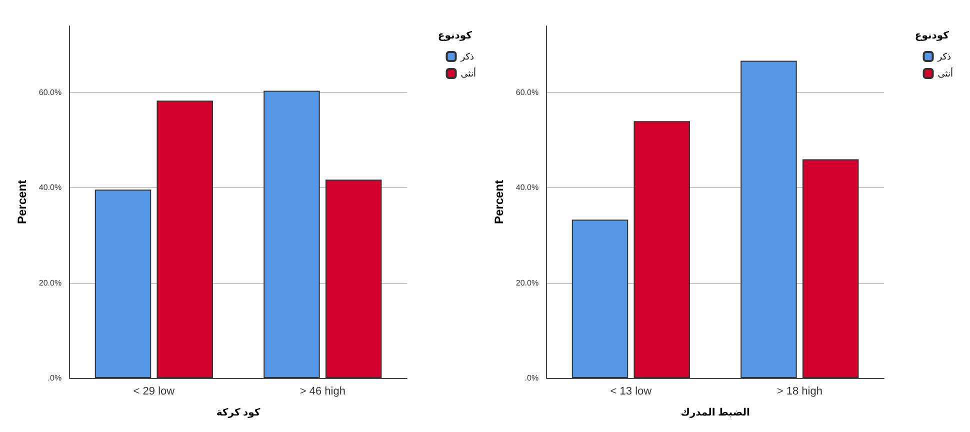 The height and width of the screenshot is (432, 970). I want to click on x-axis-title: الضبط المدرك, so click(715, 413).